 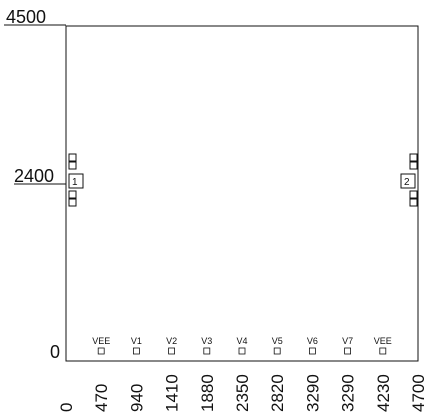 I want to click on x-axis-tick-label: 2820, so click(x=277, y=393).